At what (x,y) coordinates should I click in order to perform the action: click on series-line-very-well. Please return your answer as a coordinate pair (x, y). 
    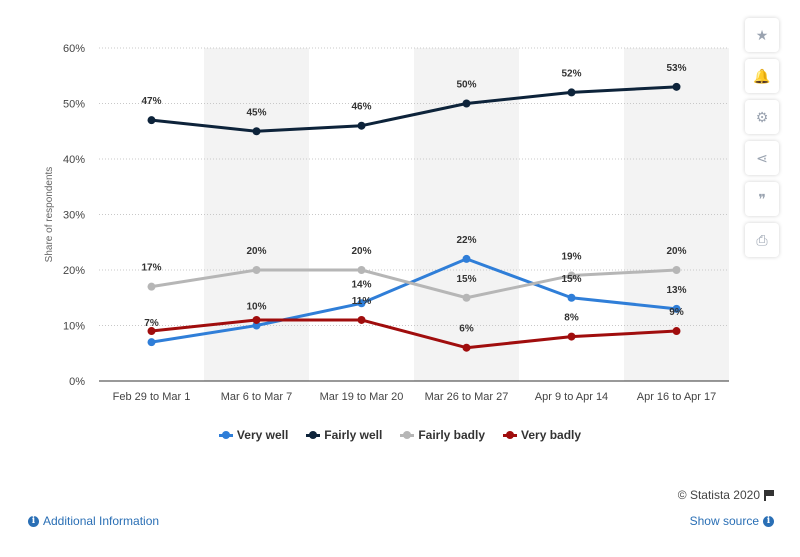
    Looking at the image, I should click on (414, 300).